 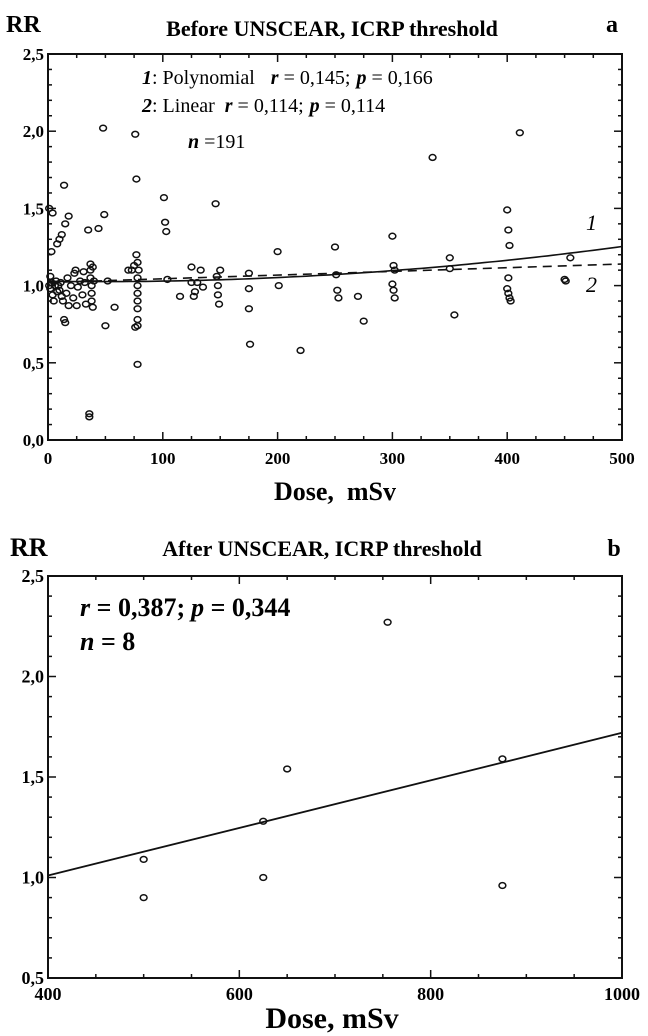 What do you see at coordinates (613, 549) in the screenshot?
I see `panel-b-letter: b` at bounding box center [613, 549].